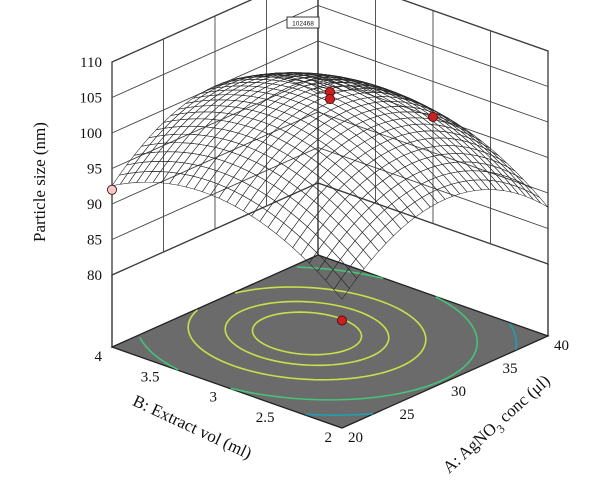 The image size is (600, 493). Describe the element at coordinates (99, 357) in the screenshot. I see `y-tick-label: 4` at that location.